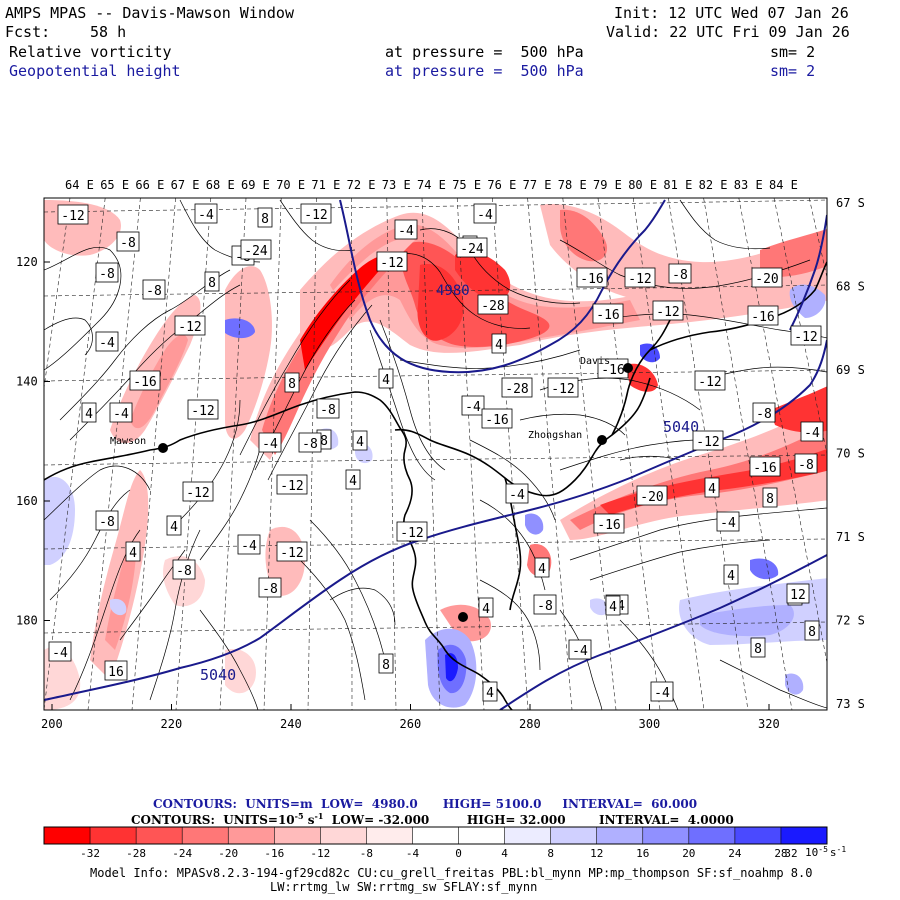 This screenshot has height=900, width=900. Describe the element at coordinates (492, 306) in the screenshot. I see `vorticity-label-text: -28` at that location.